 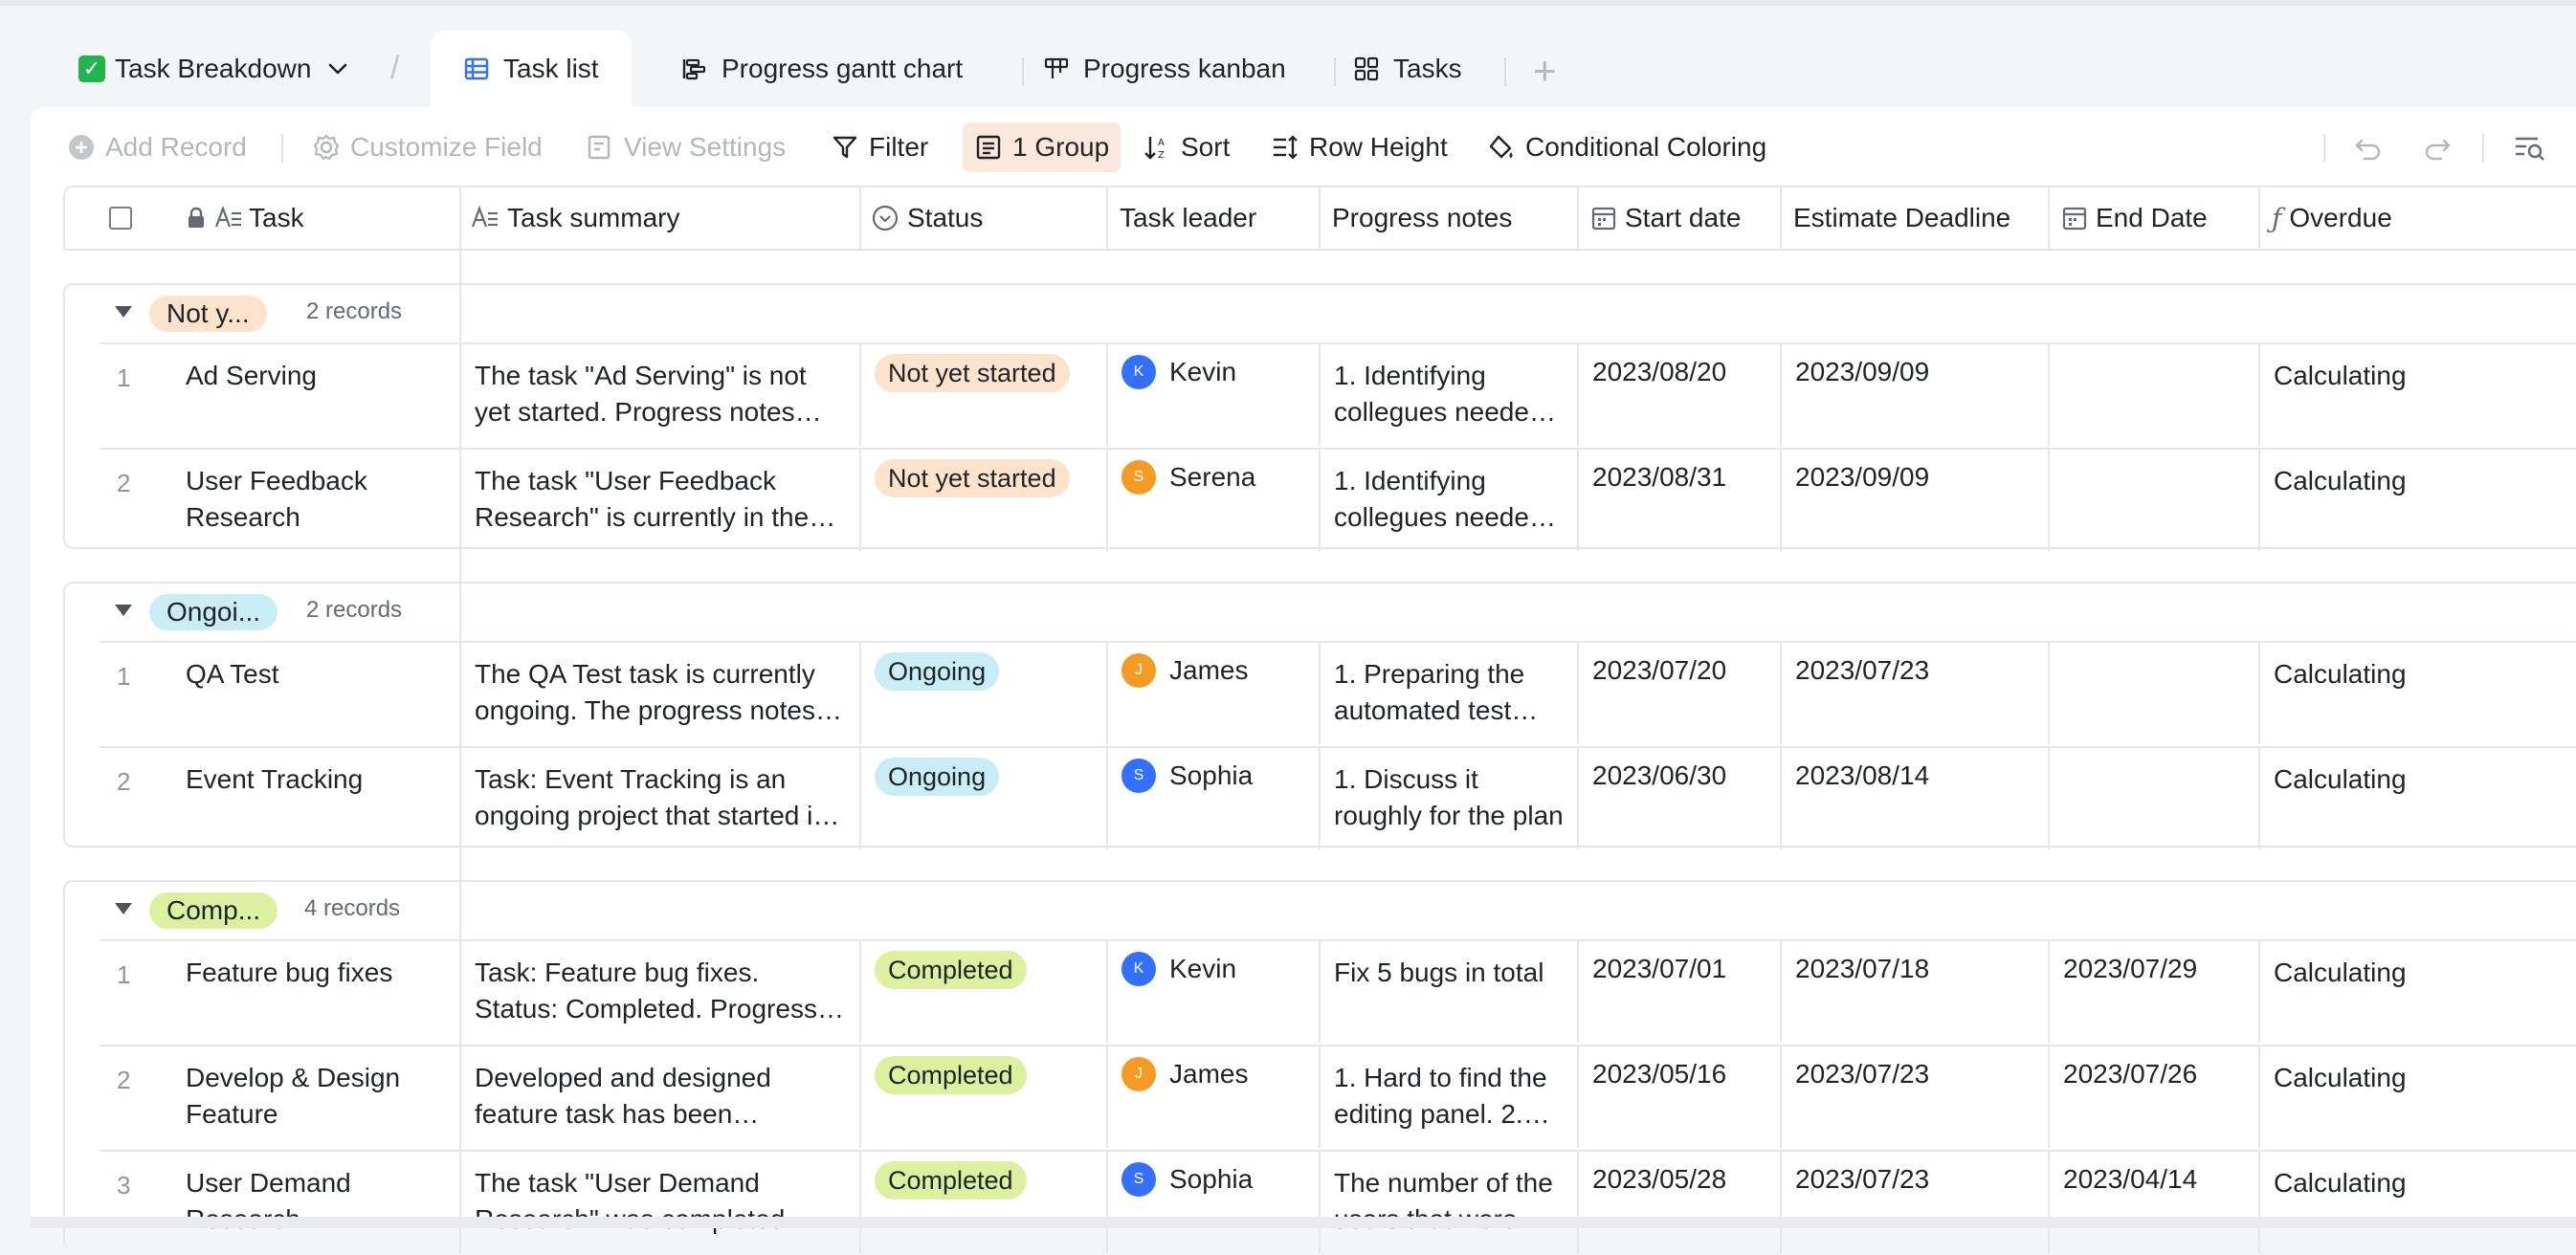 What do you see at coordinates (661, 218) in the screenshot?
I see `header-task-summary: Task summary` at bounding box center [661, 218].